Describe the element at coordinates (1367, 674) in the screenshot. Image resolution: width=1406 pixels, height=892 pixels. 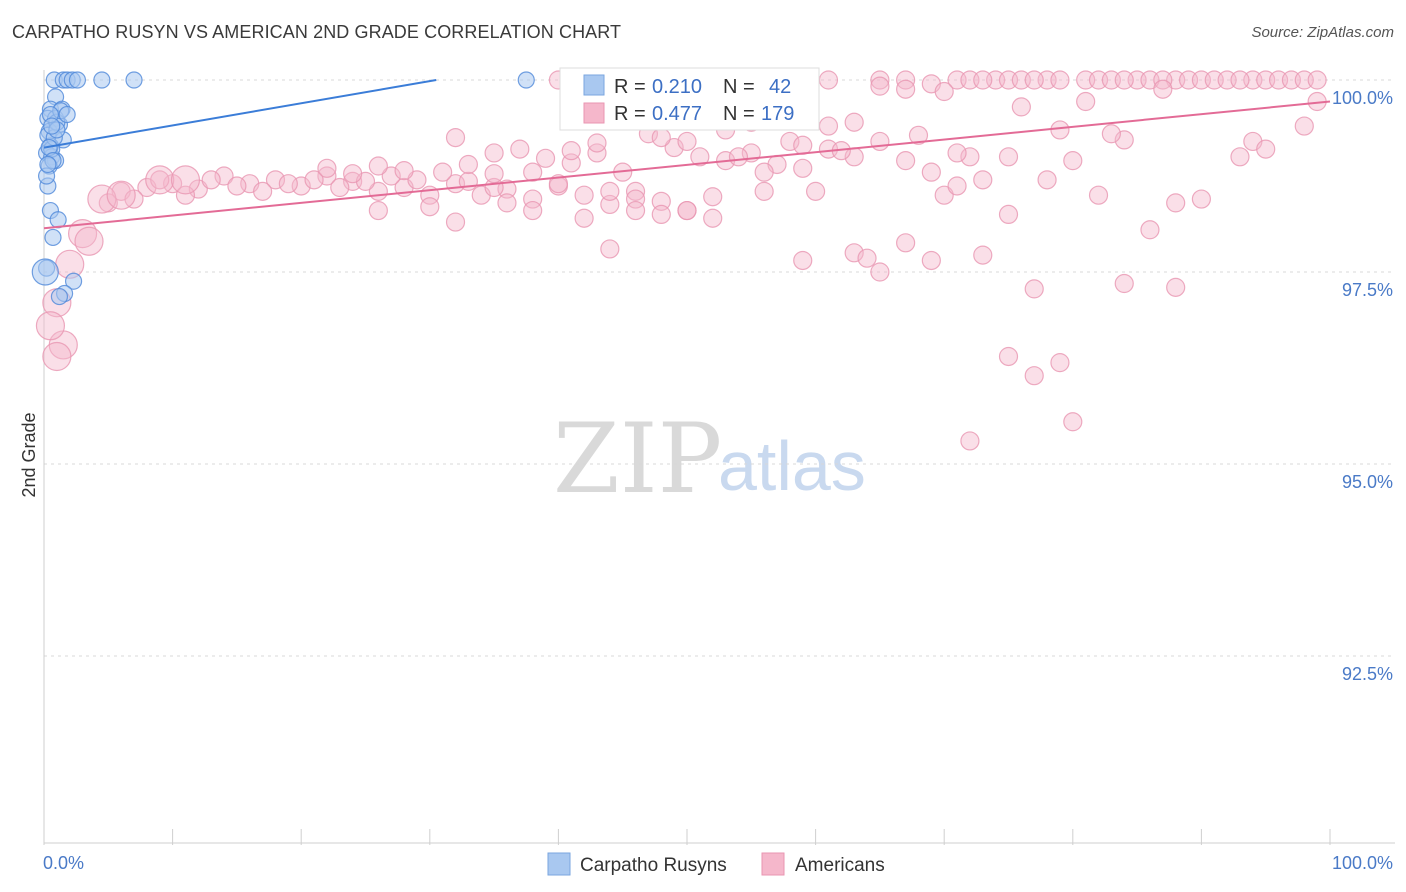
I see `y-tick-label: 92.5%` at that location.